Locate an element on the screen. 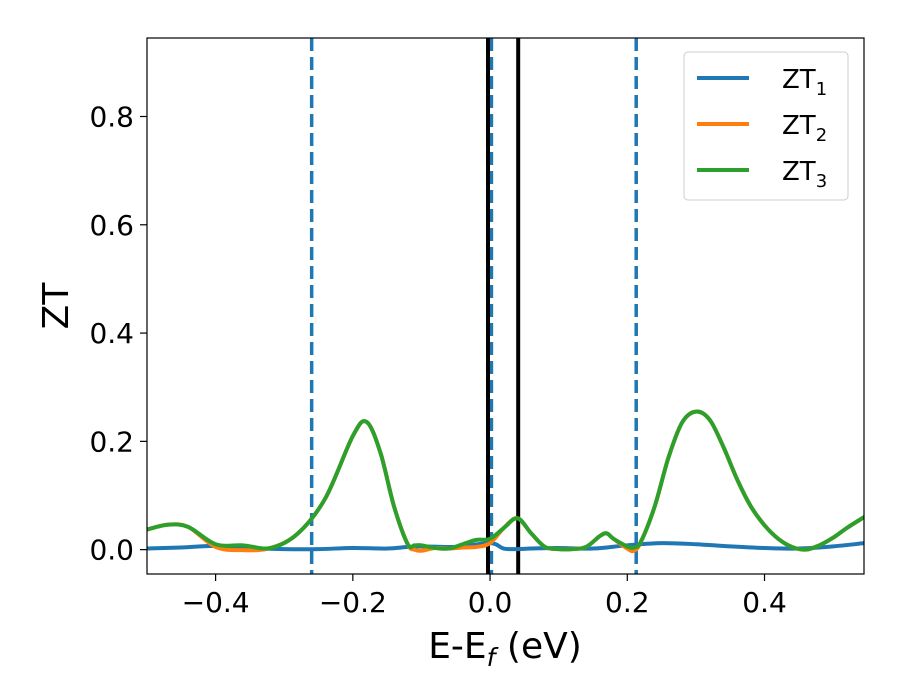 This screenshot has width=900, height=700. y-axis-ticks: 0.0 0.2 0.4 0.6 0.8 is located at coordinates (118, 334).